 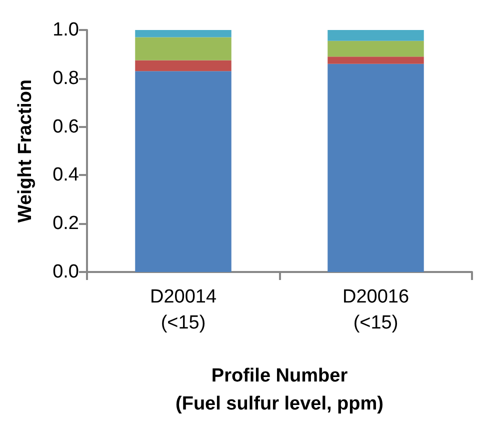 What do you see at coordinates (65, 223) in the screenshot?
I see `y-tick-label: 0.2` at bounding box center [65, 223].